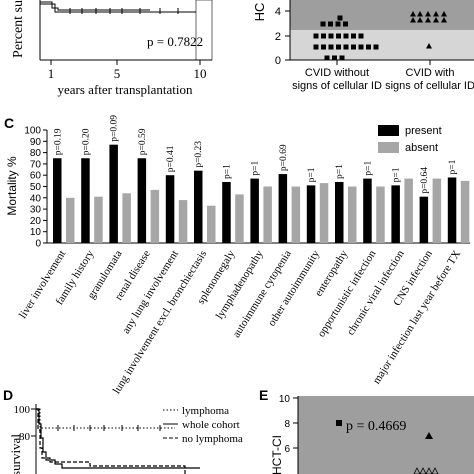  I want to click on panel-d-curve-lymphoma, so click(105, 418).